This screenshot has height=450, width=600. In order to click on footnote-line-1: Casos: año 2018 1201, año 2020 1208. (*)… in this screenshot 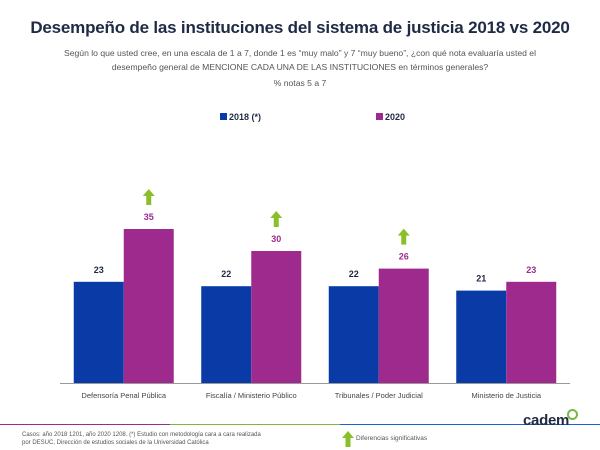, I will do `click(141, 435)`.